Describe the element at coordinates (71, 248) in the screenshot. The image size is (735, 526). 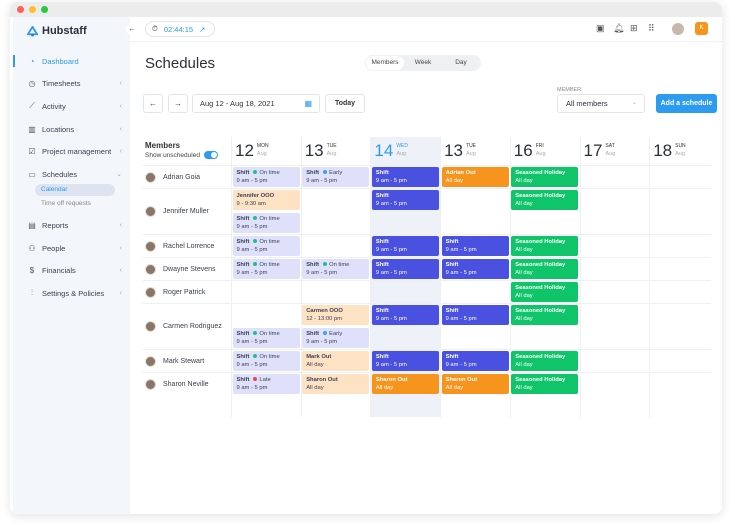
I see `sidebar-item-people: ⚇ People ‹` at that location.